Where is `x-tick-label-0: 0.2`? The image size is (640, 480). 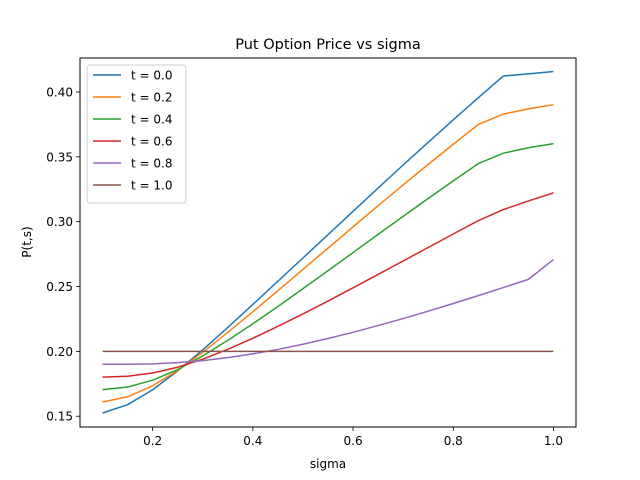 x-tick-label-0: 0.2 is located at coordinates (152, 441).